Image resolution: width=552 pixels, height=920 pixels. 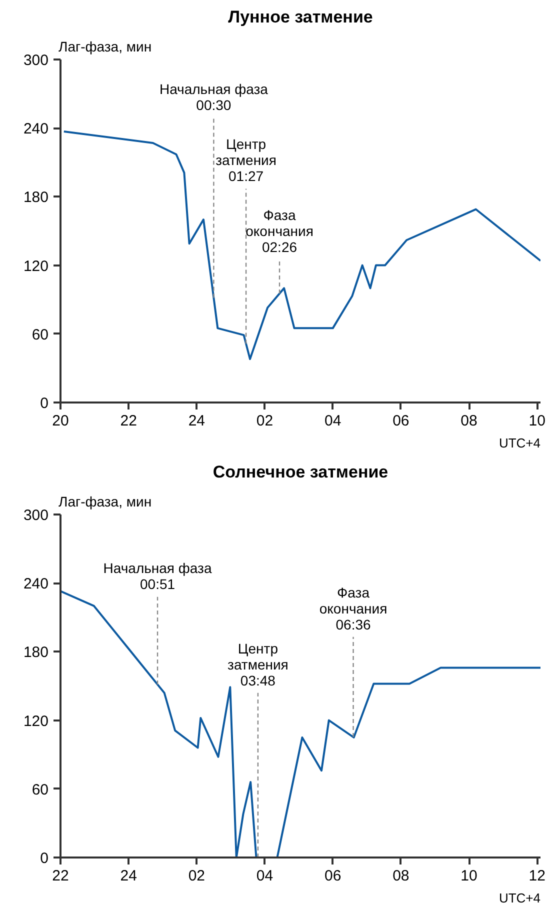 I want to click on chart-title: Лунное затмение, so click(x=300, y=17).